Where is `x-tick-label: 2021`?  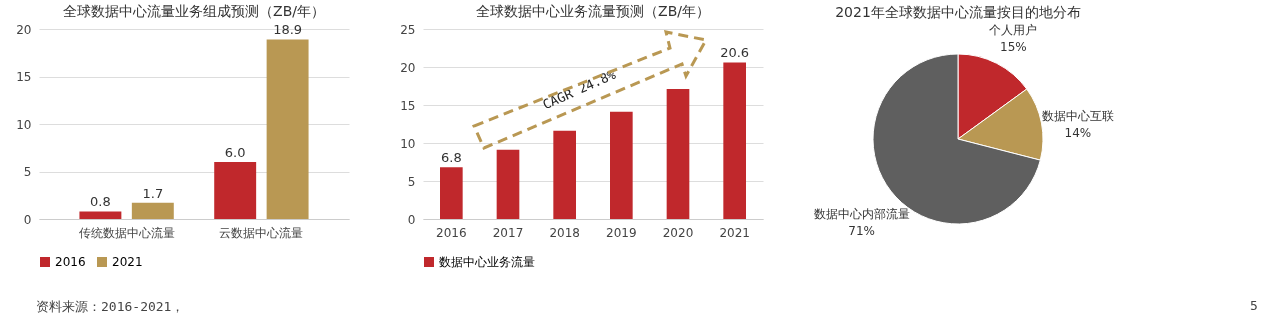
x-tick-label: 2021 is located at coordinates (734, 232).